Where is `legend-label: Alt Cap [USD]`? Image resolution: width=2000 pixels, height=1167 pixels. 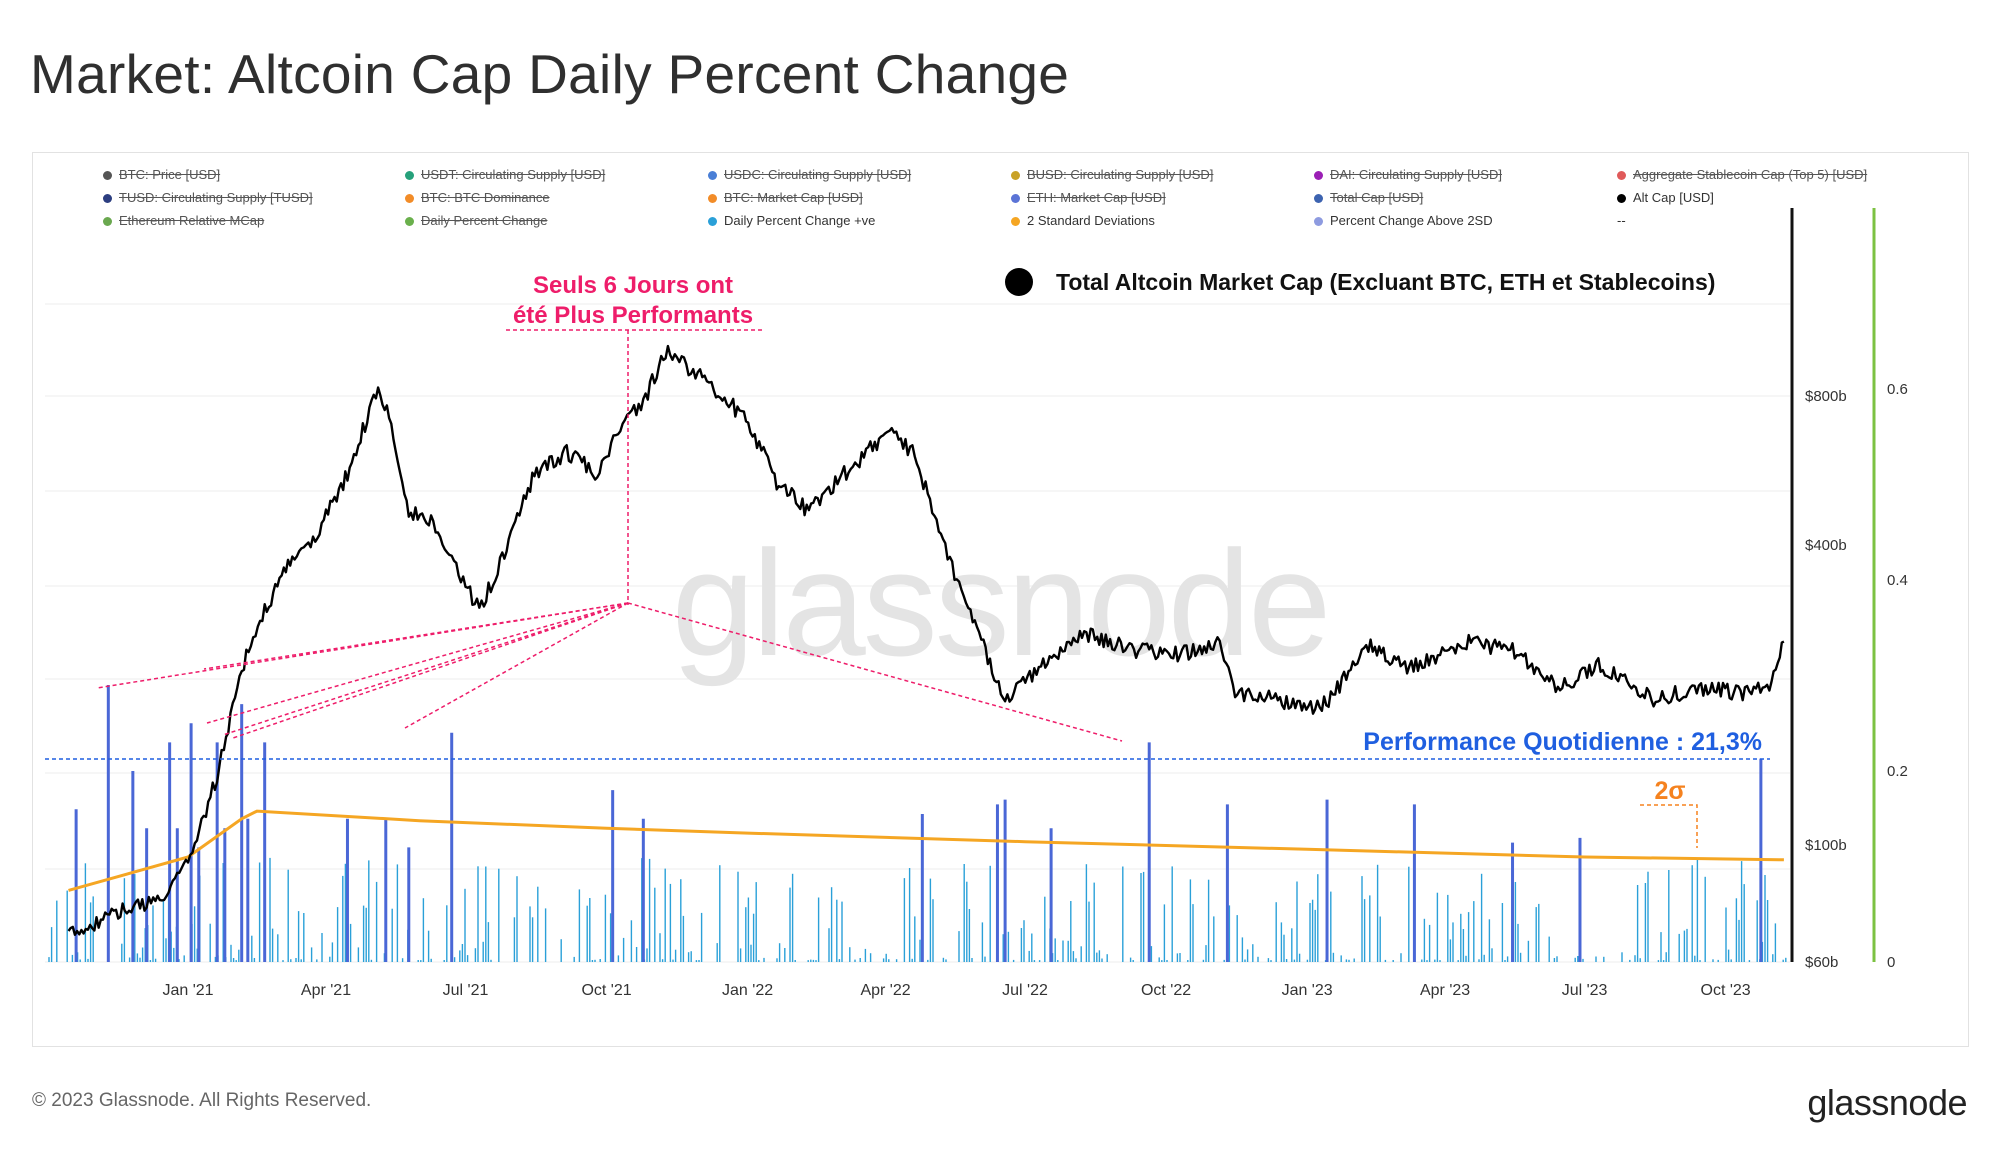 legend-label: Alt Cap [USD] is located at coordinates (1673, 197).